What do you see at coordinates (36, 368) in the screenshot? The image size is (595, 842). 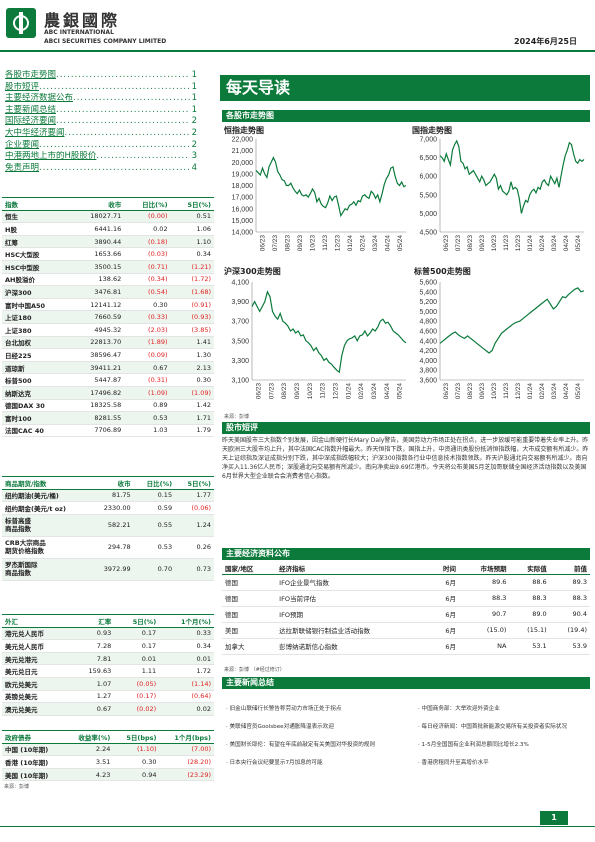 I see `row-label: 道琼斯` at bounding box center [36, 368].